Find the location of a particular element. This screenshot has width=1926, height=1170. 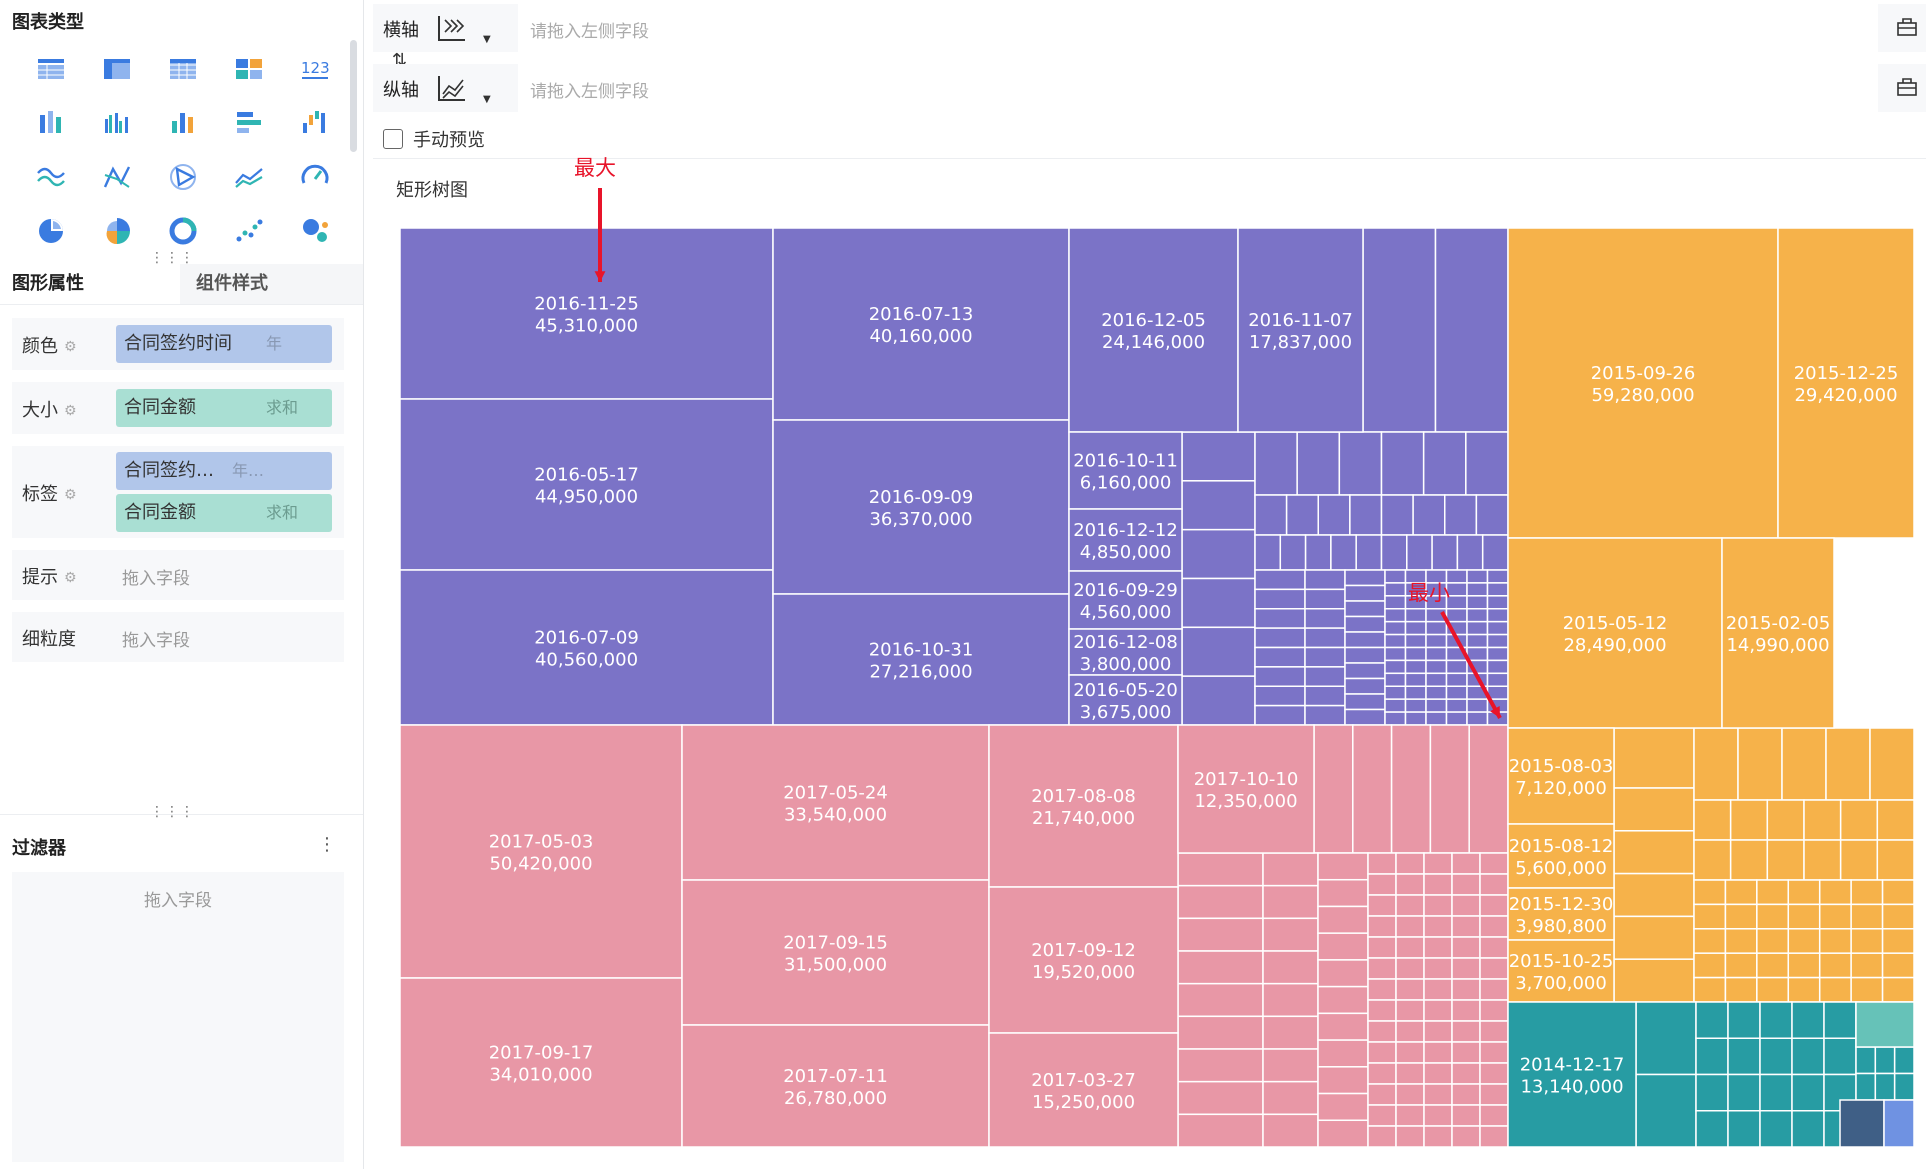

cross-table-icon is located at coordinates (117, 69).